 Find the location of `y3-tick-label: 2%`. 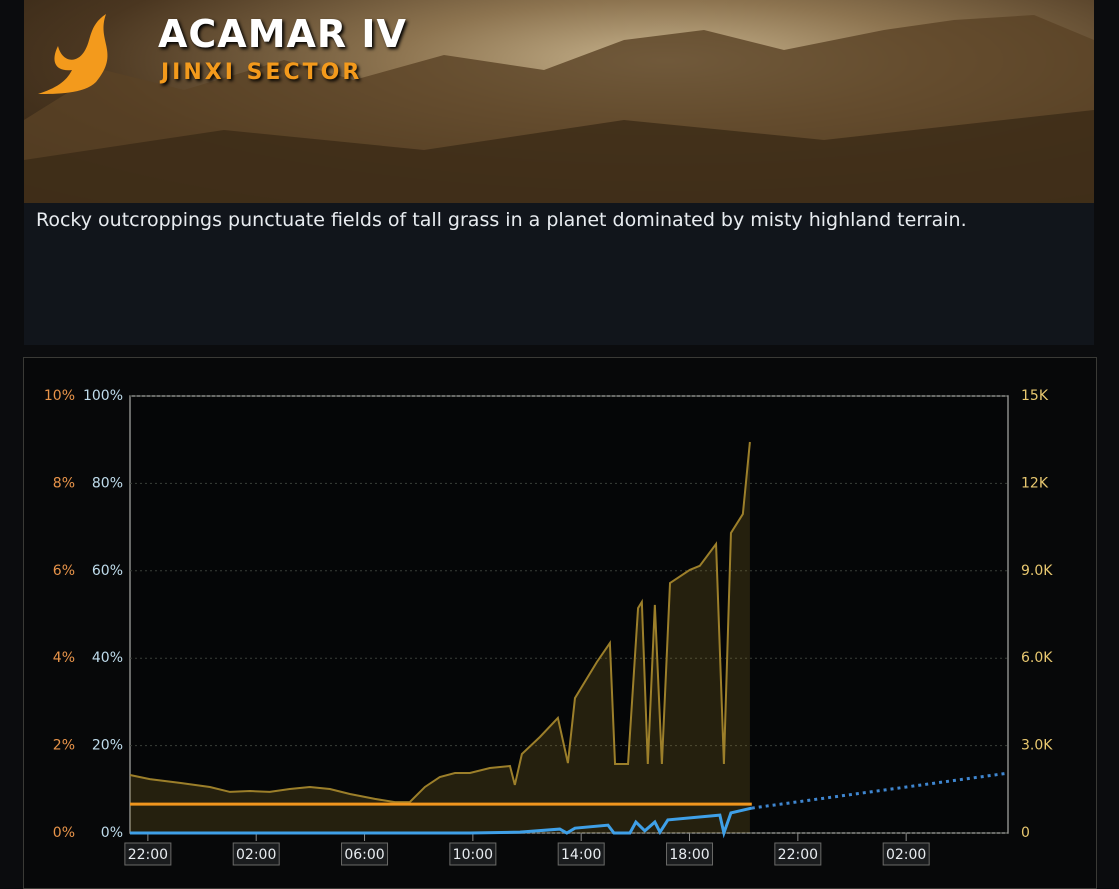

y3-tick-label: 2% is located at coordinates (64, 746).